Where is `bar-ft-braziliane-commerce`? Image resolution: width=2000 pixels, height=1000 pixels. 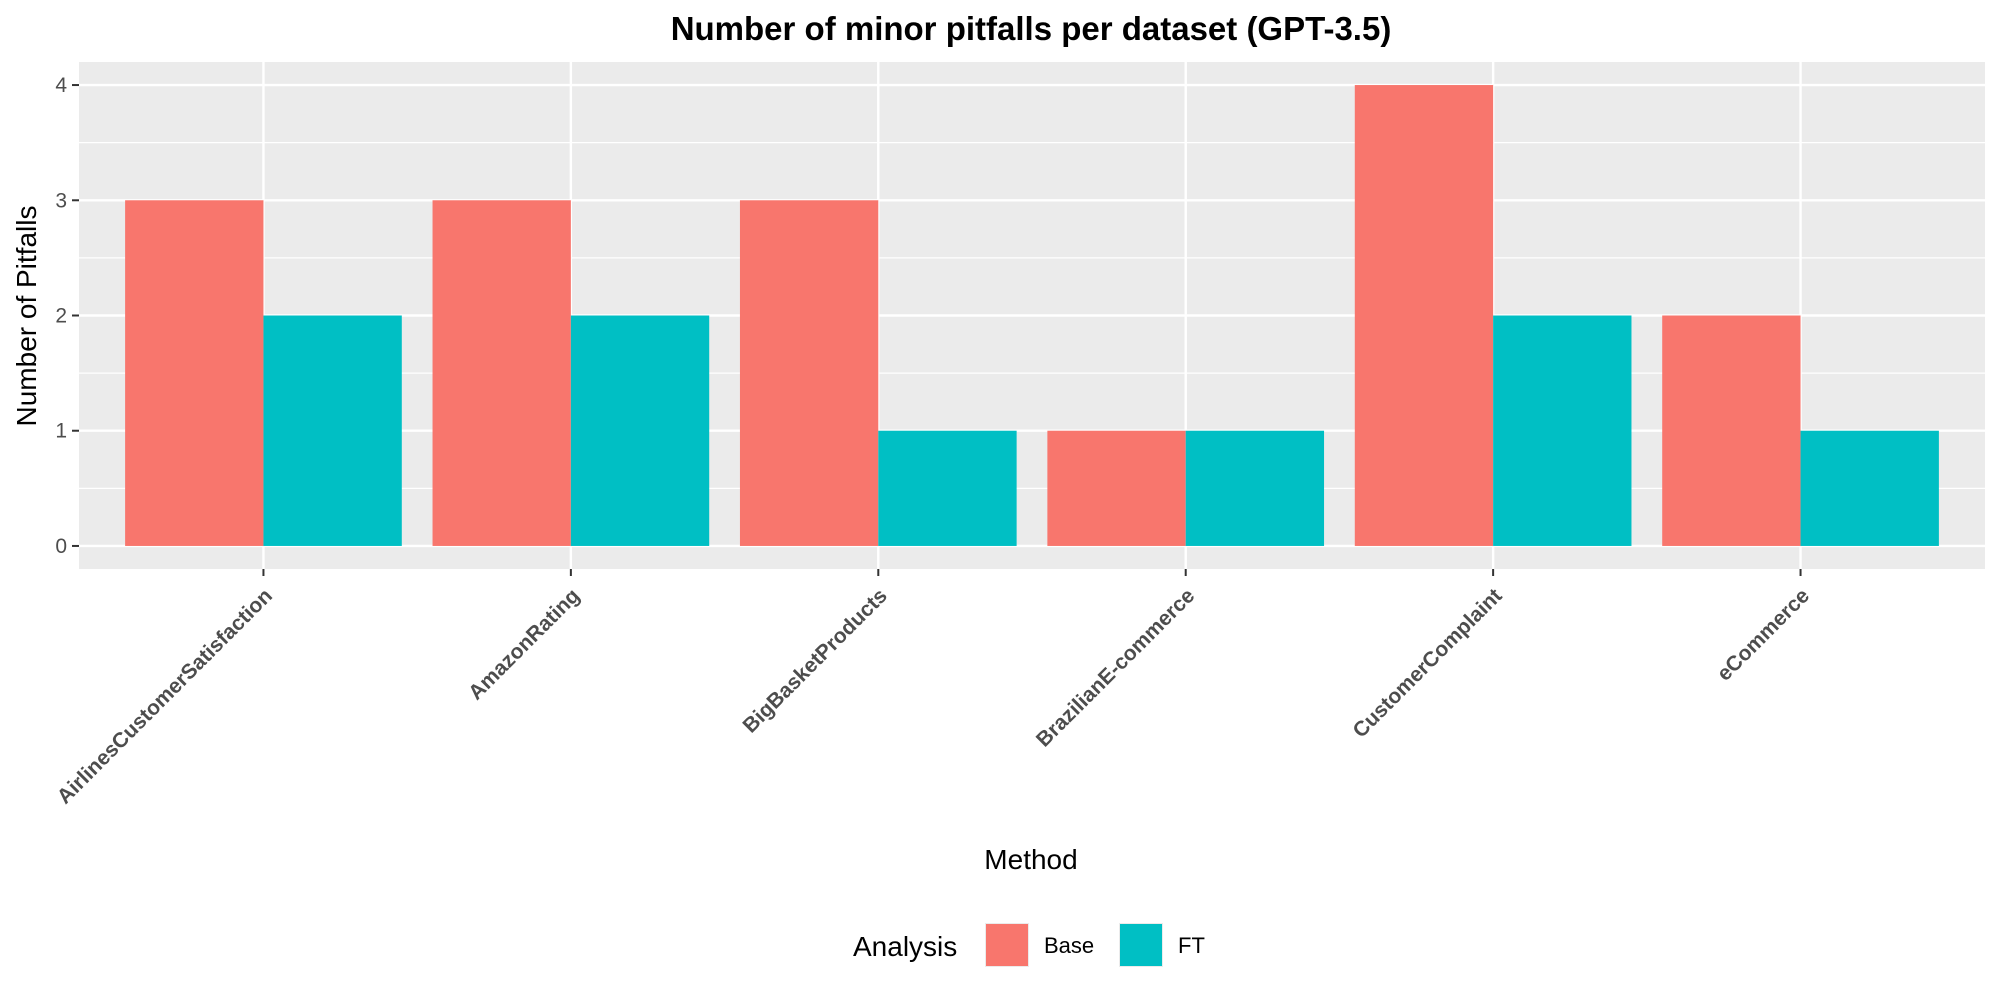
bar-ft-braziliane-commerce is located at coordinates (1255, 488).